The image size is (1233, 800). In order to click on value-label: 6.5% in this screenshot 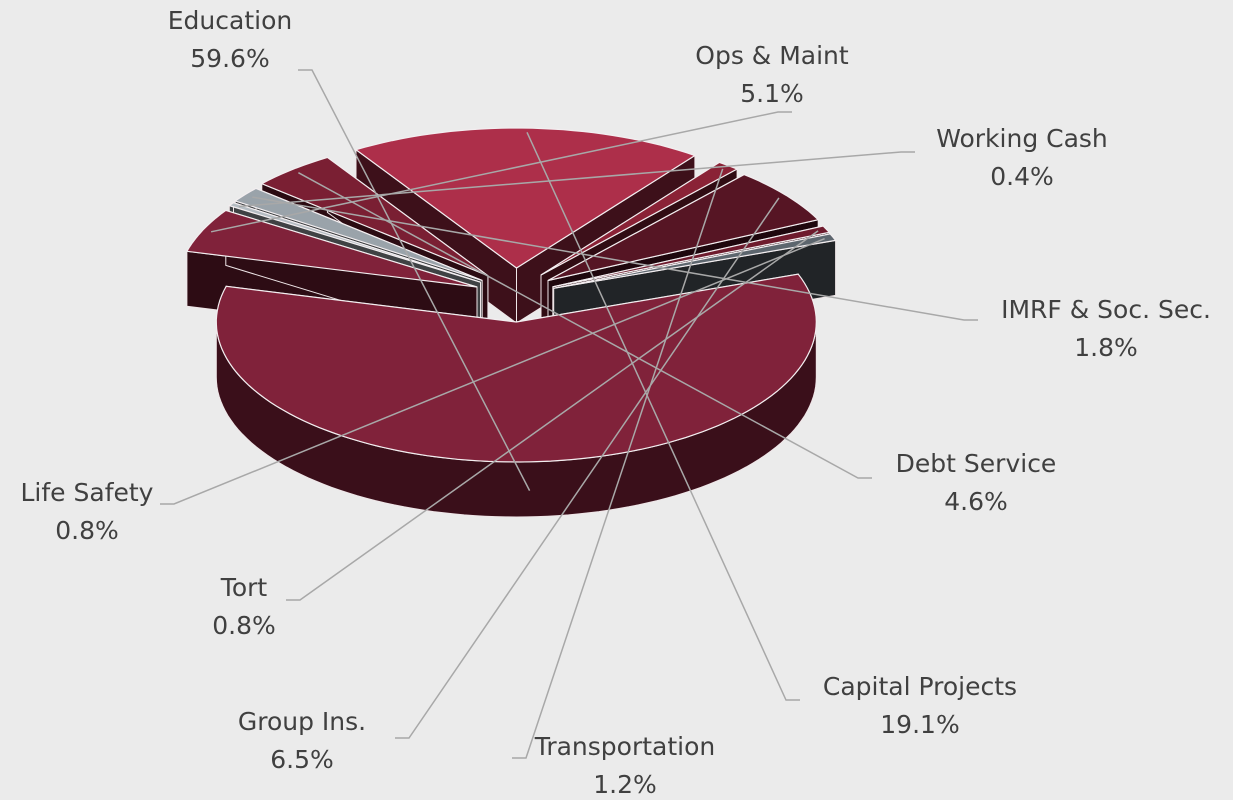, I will do `click(302, 759)`.